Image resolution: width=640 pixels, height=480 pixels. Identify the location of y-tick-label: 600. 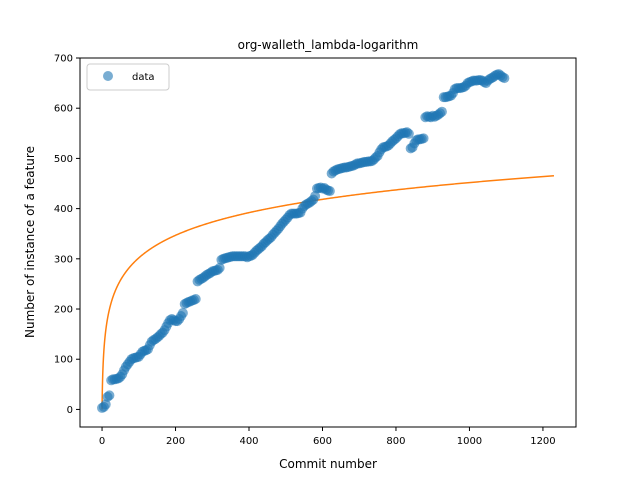
(63, 109).